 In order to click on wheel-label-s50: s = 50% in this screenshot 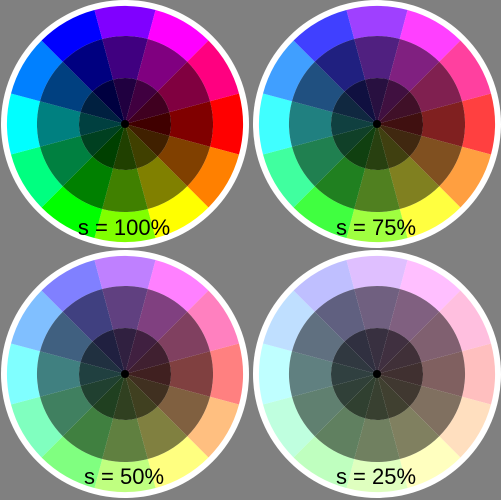, I will do `click(124, 476)`.